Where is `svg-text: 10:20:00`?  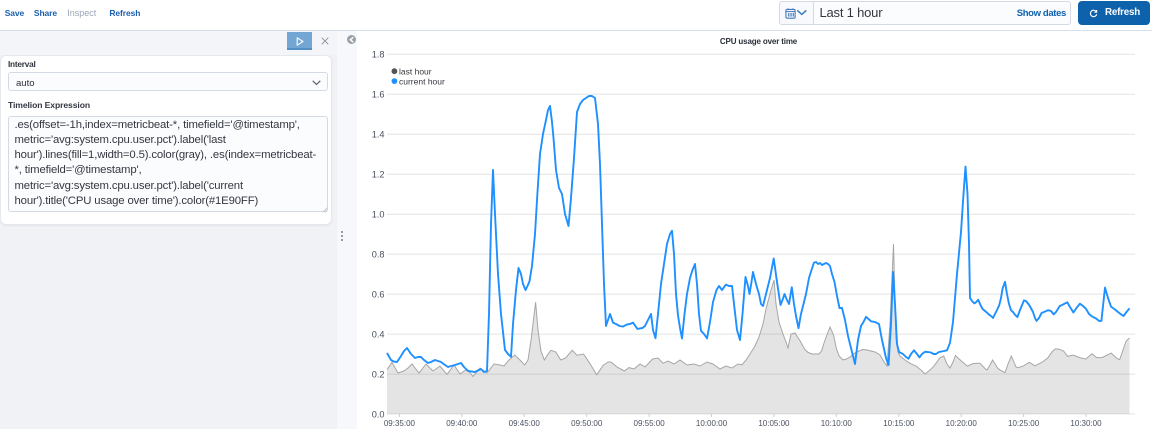
svg-text: 10:20:00 is located at coordinates (962, 423).